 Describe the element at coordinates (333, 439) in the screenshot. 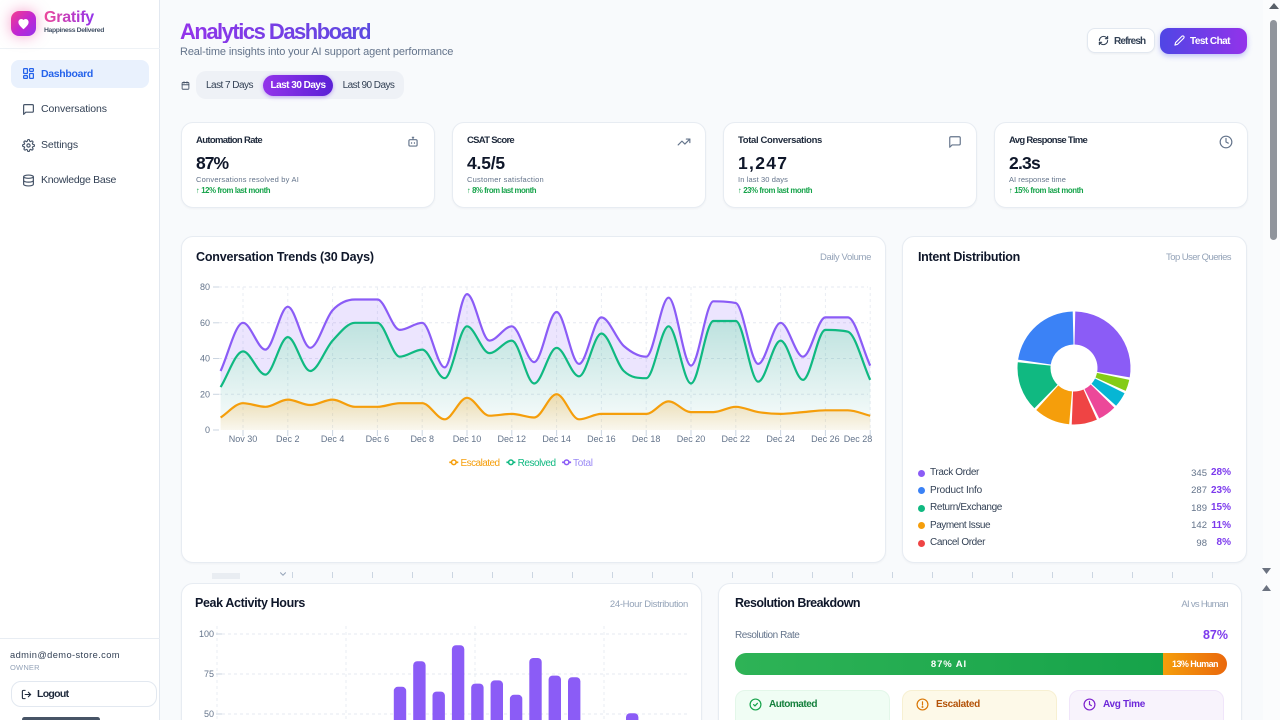

I see `svg-text: Dec 4` at that location.